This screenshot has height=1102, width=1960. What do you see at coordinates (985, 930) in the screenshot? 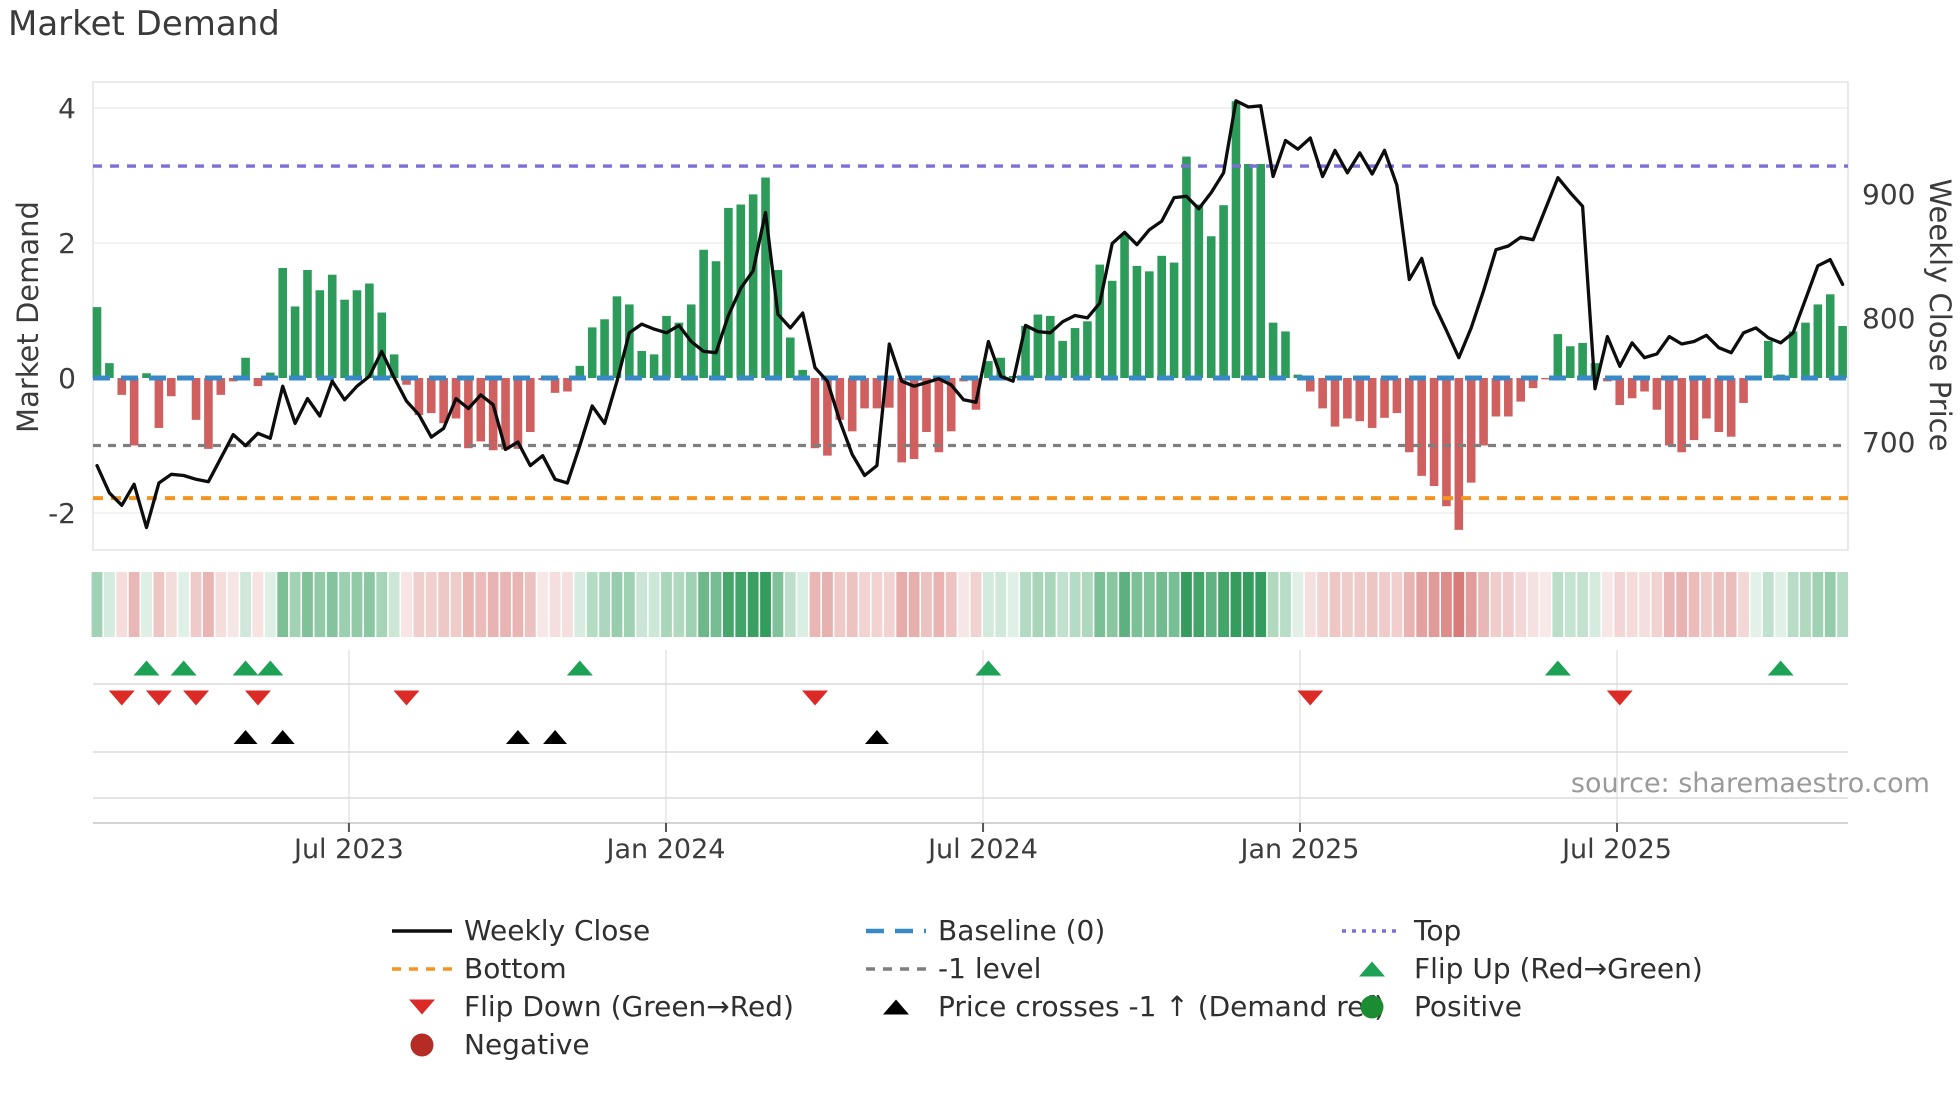
I see `legend-item: Baseline (0)` at bounding box center [985, 930].